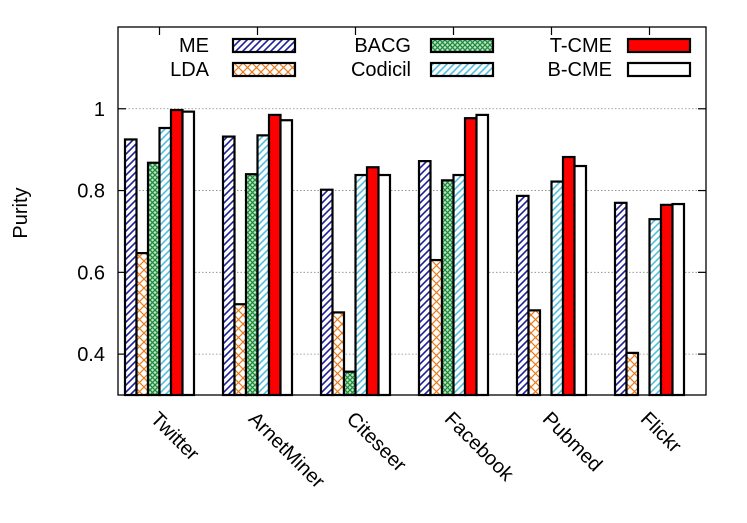 Image resolution: width=747 pixels, height=523 pixels. I want to click on legend-label-b-cme: B-CME, so click(580, 70).